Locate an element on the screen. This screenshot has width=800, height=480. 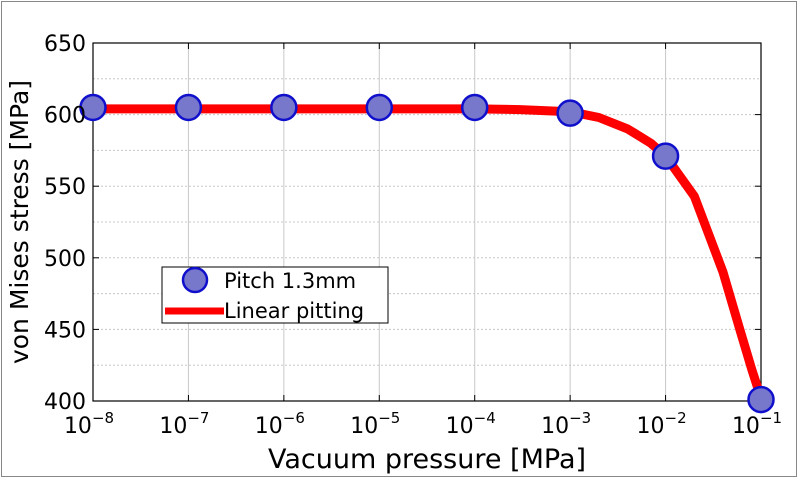
y-axis-label: von Mises stress [MPa] is located at coordinates (19, 222).